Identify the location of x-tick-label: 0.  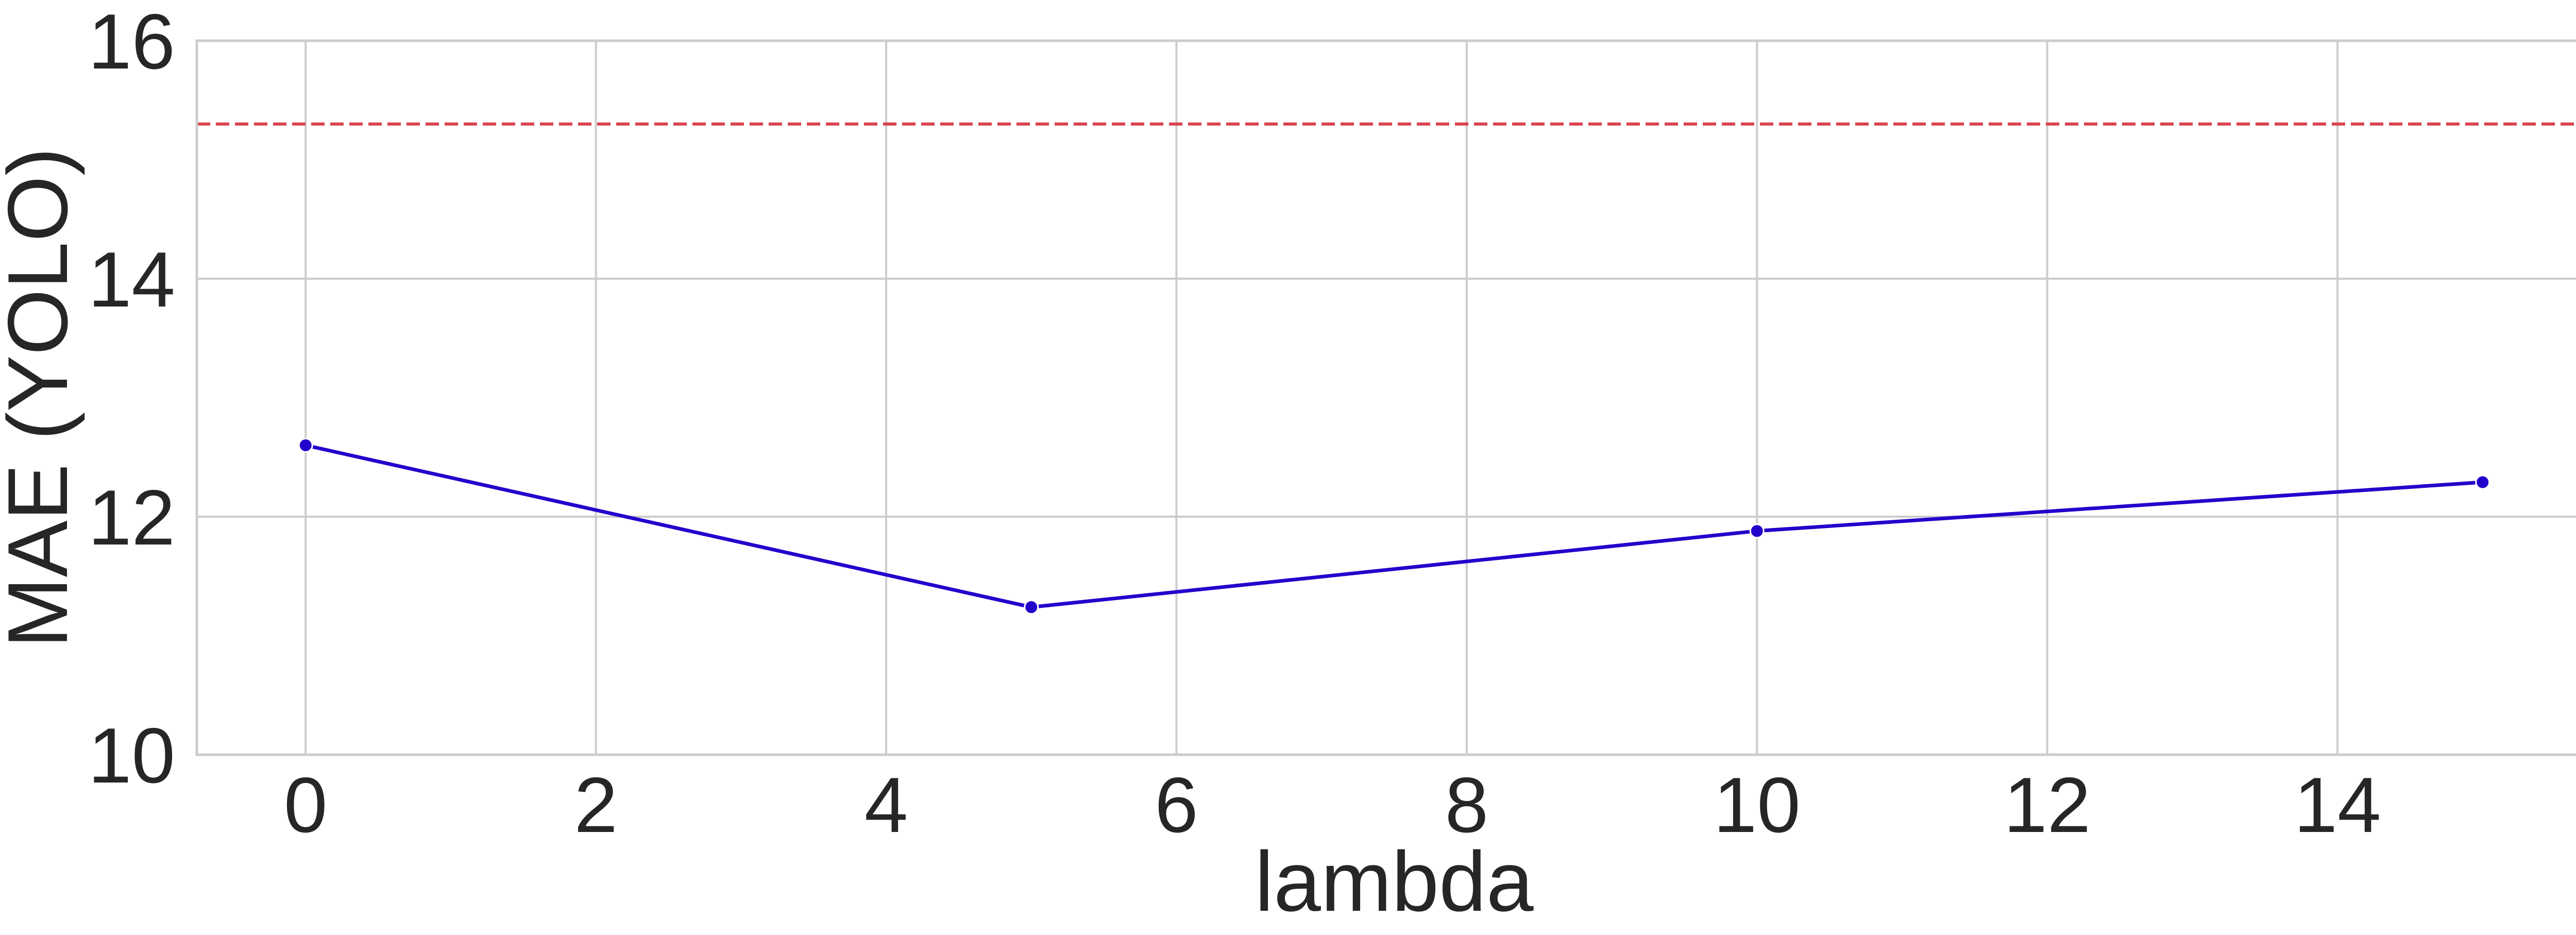
(306, 805).